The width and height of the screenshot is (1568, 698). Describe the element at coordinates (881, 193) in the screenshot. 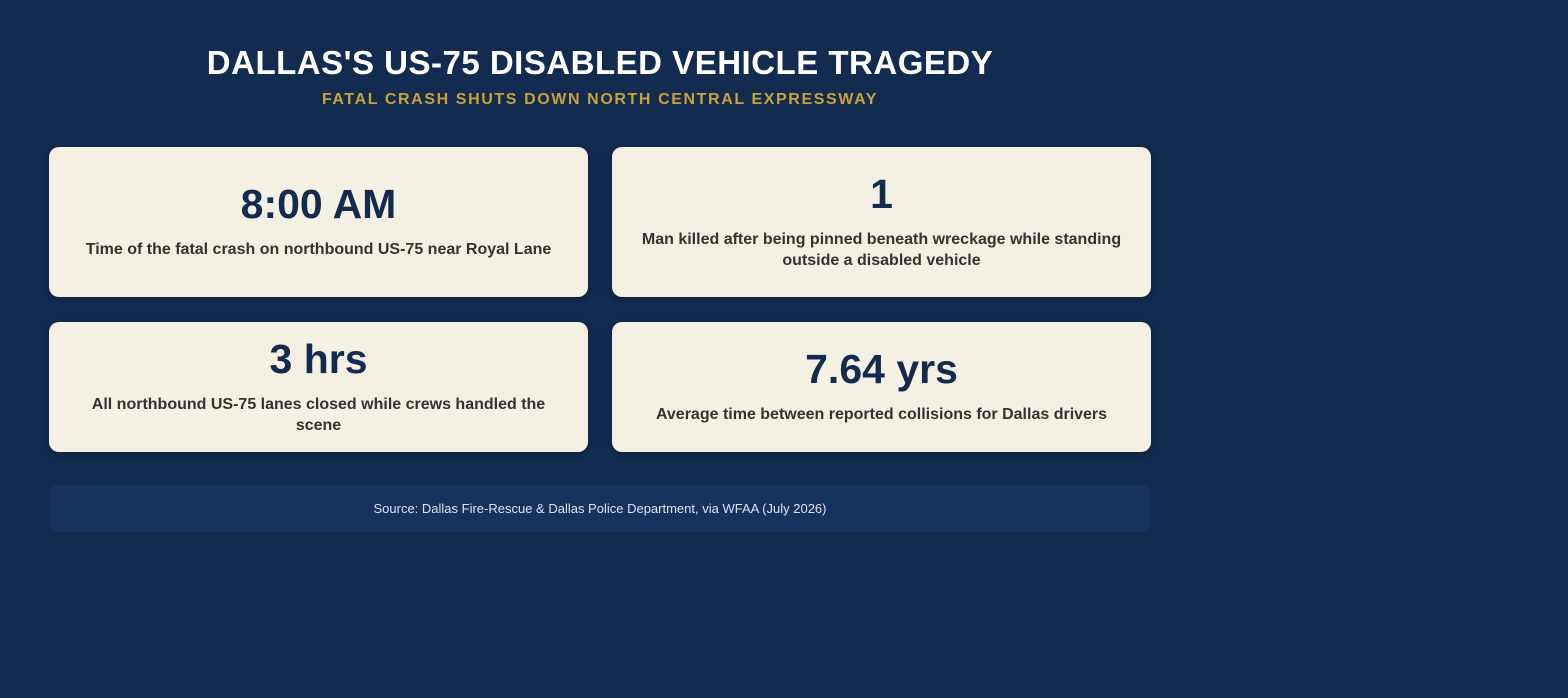

I see `stat-value: 1` at that location.